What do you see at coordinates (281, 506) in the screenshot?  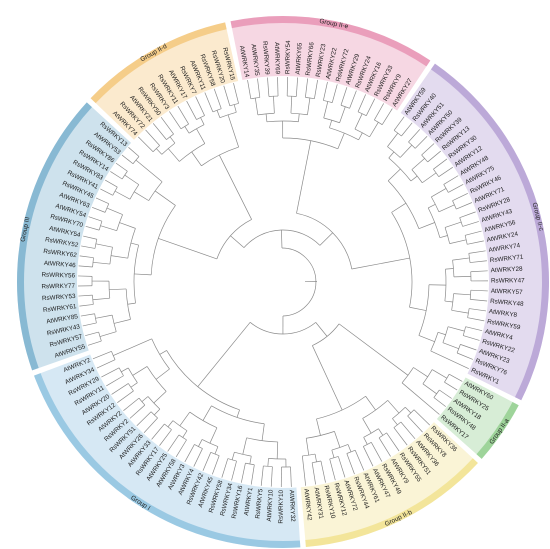 I see `leaf-label: RsWRKY10` at bounding box center [281, 506].